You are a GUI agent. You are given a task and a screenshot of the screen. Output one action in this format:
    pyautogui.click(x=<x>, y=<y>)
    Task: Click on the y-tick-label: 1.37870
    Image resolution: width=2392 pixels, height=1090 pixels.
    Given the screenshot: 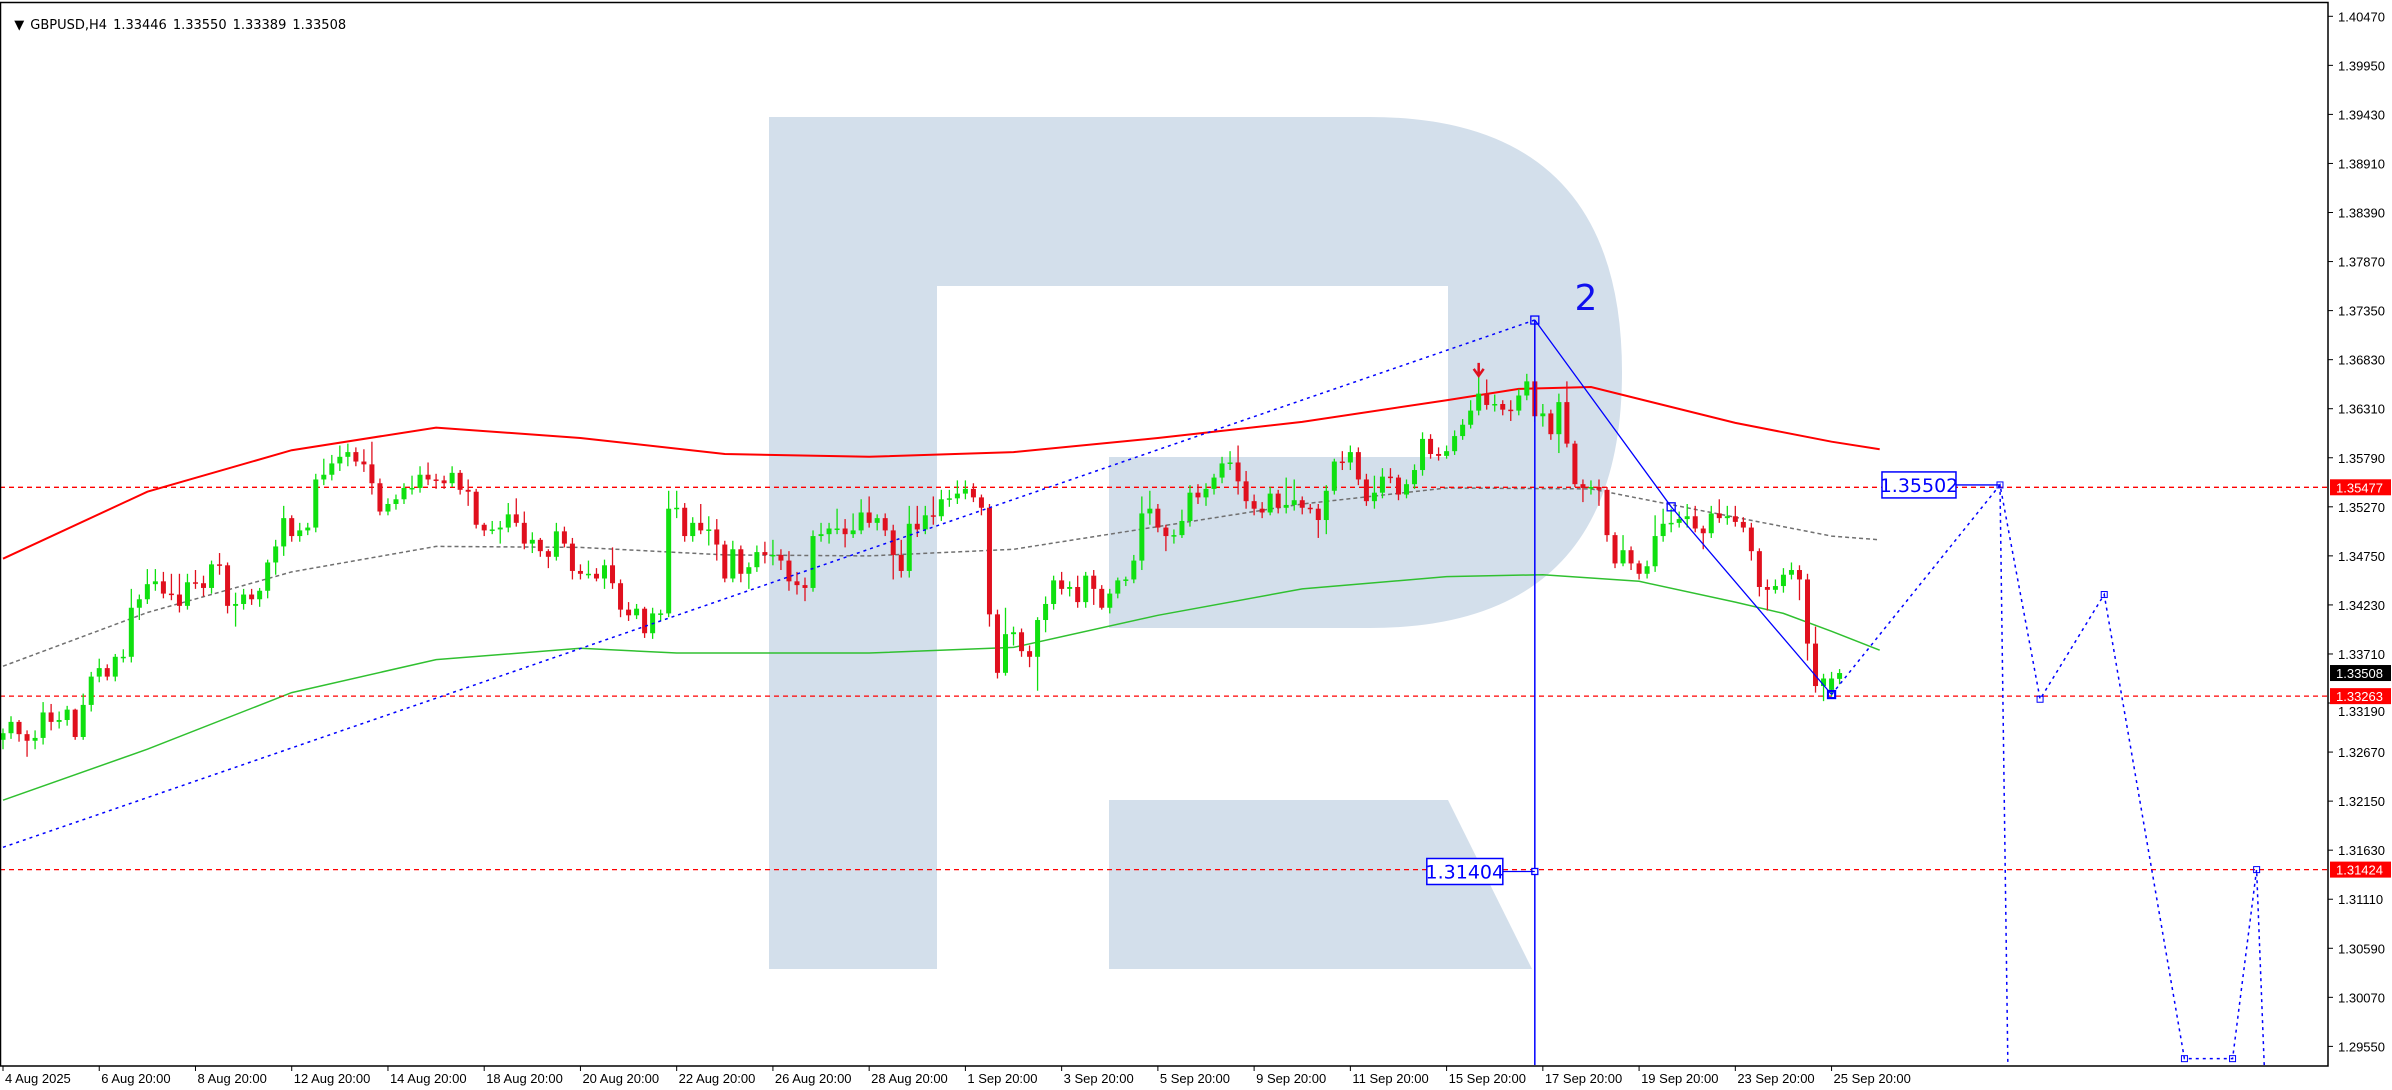 What is the action you would take?
    pyautogui.click(x=2361, y=262)
    